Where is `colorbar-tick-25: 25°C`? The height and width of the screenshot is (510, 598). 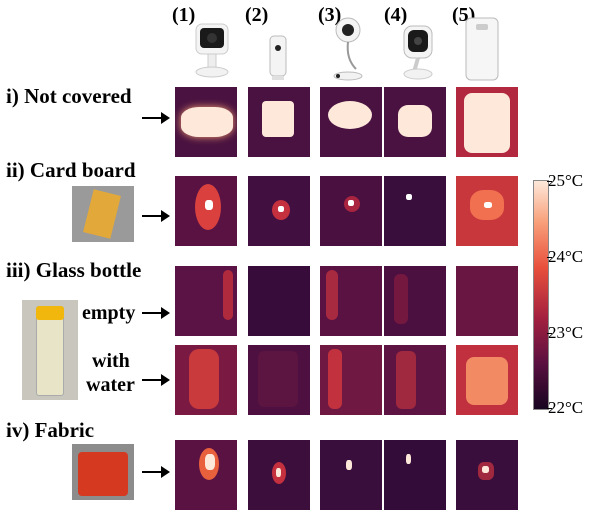
colorbar-tick-25: 25°C is located at coordinates (566, 180).